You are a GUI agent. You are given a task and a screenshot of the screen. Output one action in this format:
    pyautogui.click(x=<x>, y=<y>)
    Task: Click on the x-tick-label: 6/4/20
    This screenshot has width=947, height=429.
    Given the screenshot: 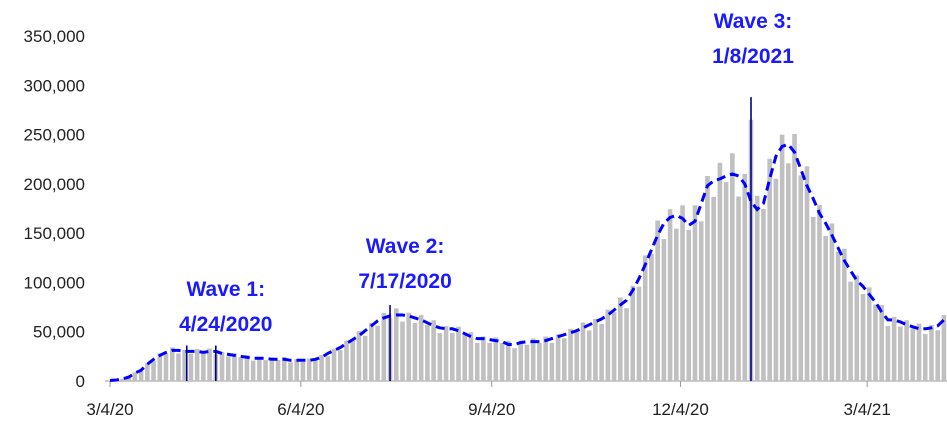 What is the action you would take?
    pyautogui.click(x=300, y=409)
    